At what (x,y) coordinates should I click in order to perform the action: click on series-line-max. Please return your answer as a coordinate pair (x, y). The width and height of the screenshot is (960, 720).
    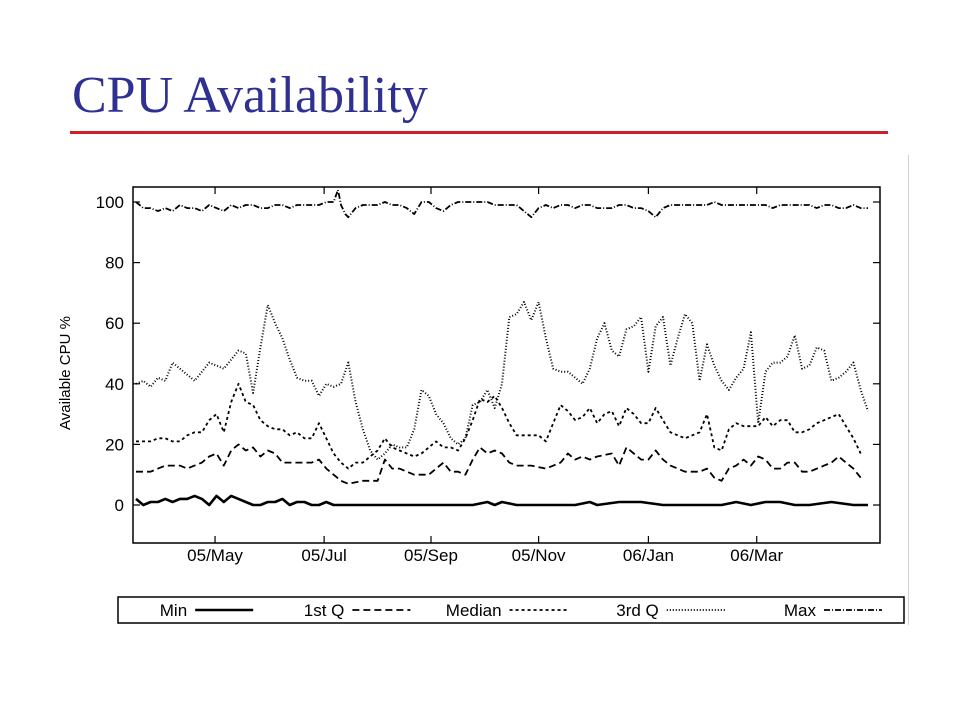
    Looking at the image, I should click on (501, 204).